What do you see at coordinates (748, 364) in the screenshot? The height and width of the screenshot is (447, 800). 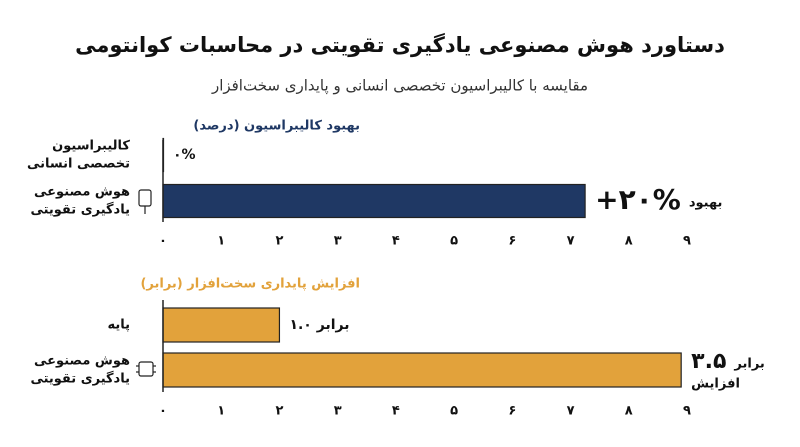 I see `data-label-unit: برابر` at bounding box center [748, 364].